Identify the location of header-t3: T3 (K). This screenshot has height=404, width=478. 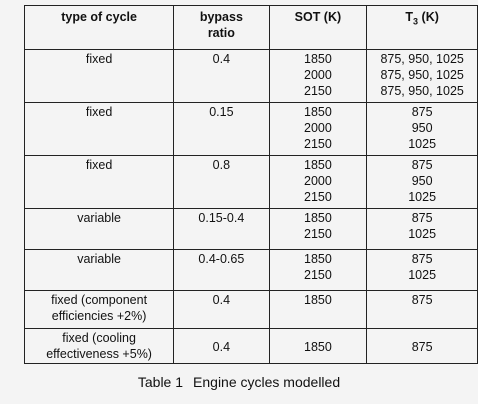
(422, 27).